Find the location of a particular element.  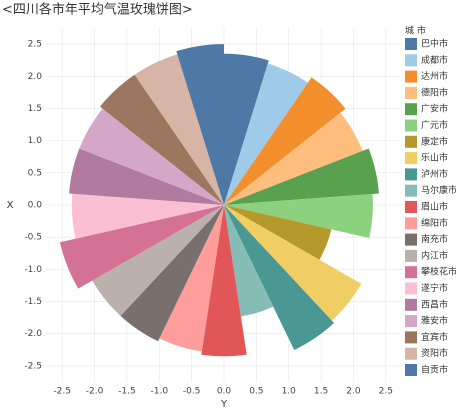

x-tick-label: -0.5 is located at coordinates (192, 392).